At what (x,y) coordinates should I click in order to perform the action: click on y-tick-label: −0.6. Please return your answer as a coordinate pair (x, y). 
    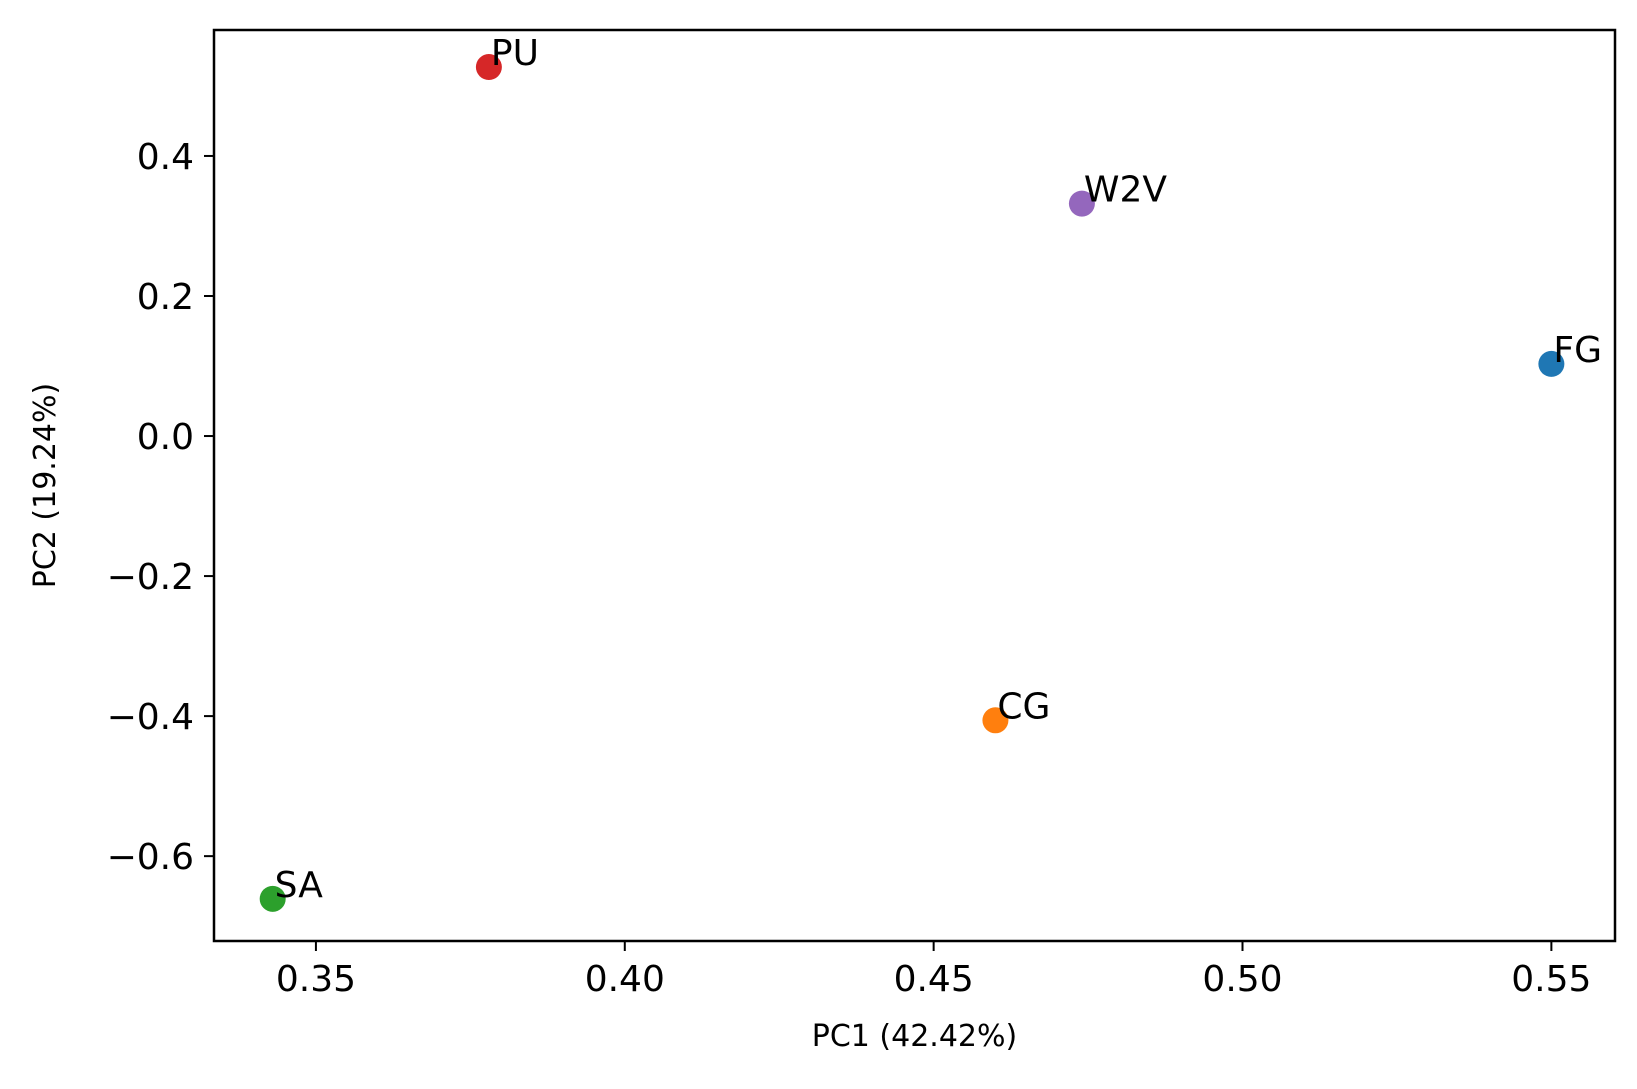
    Looking at the image, I should click on (150, 857).